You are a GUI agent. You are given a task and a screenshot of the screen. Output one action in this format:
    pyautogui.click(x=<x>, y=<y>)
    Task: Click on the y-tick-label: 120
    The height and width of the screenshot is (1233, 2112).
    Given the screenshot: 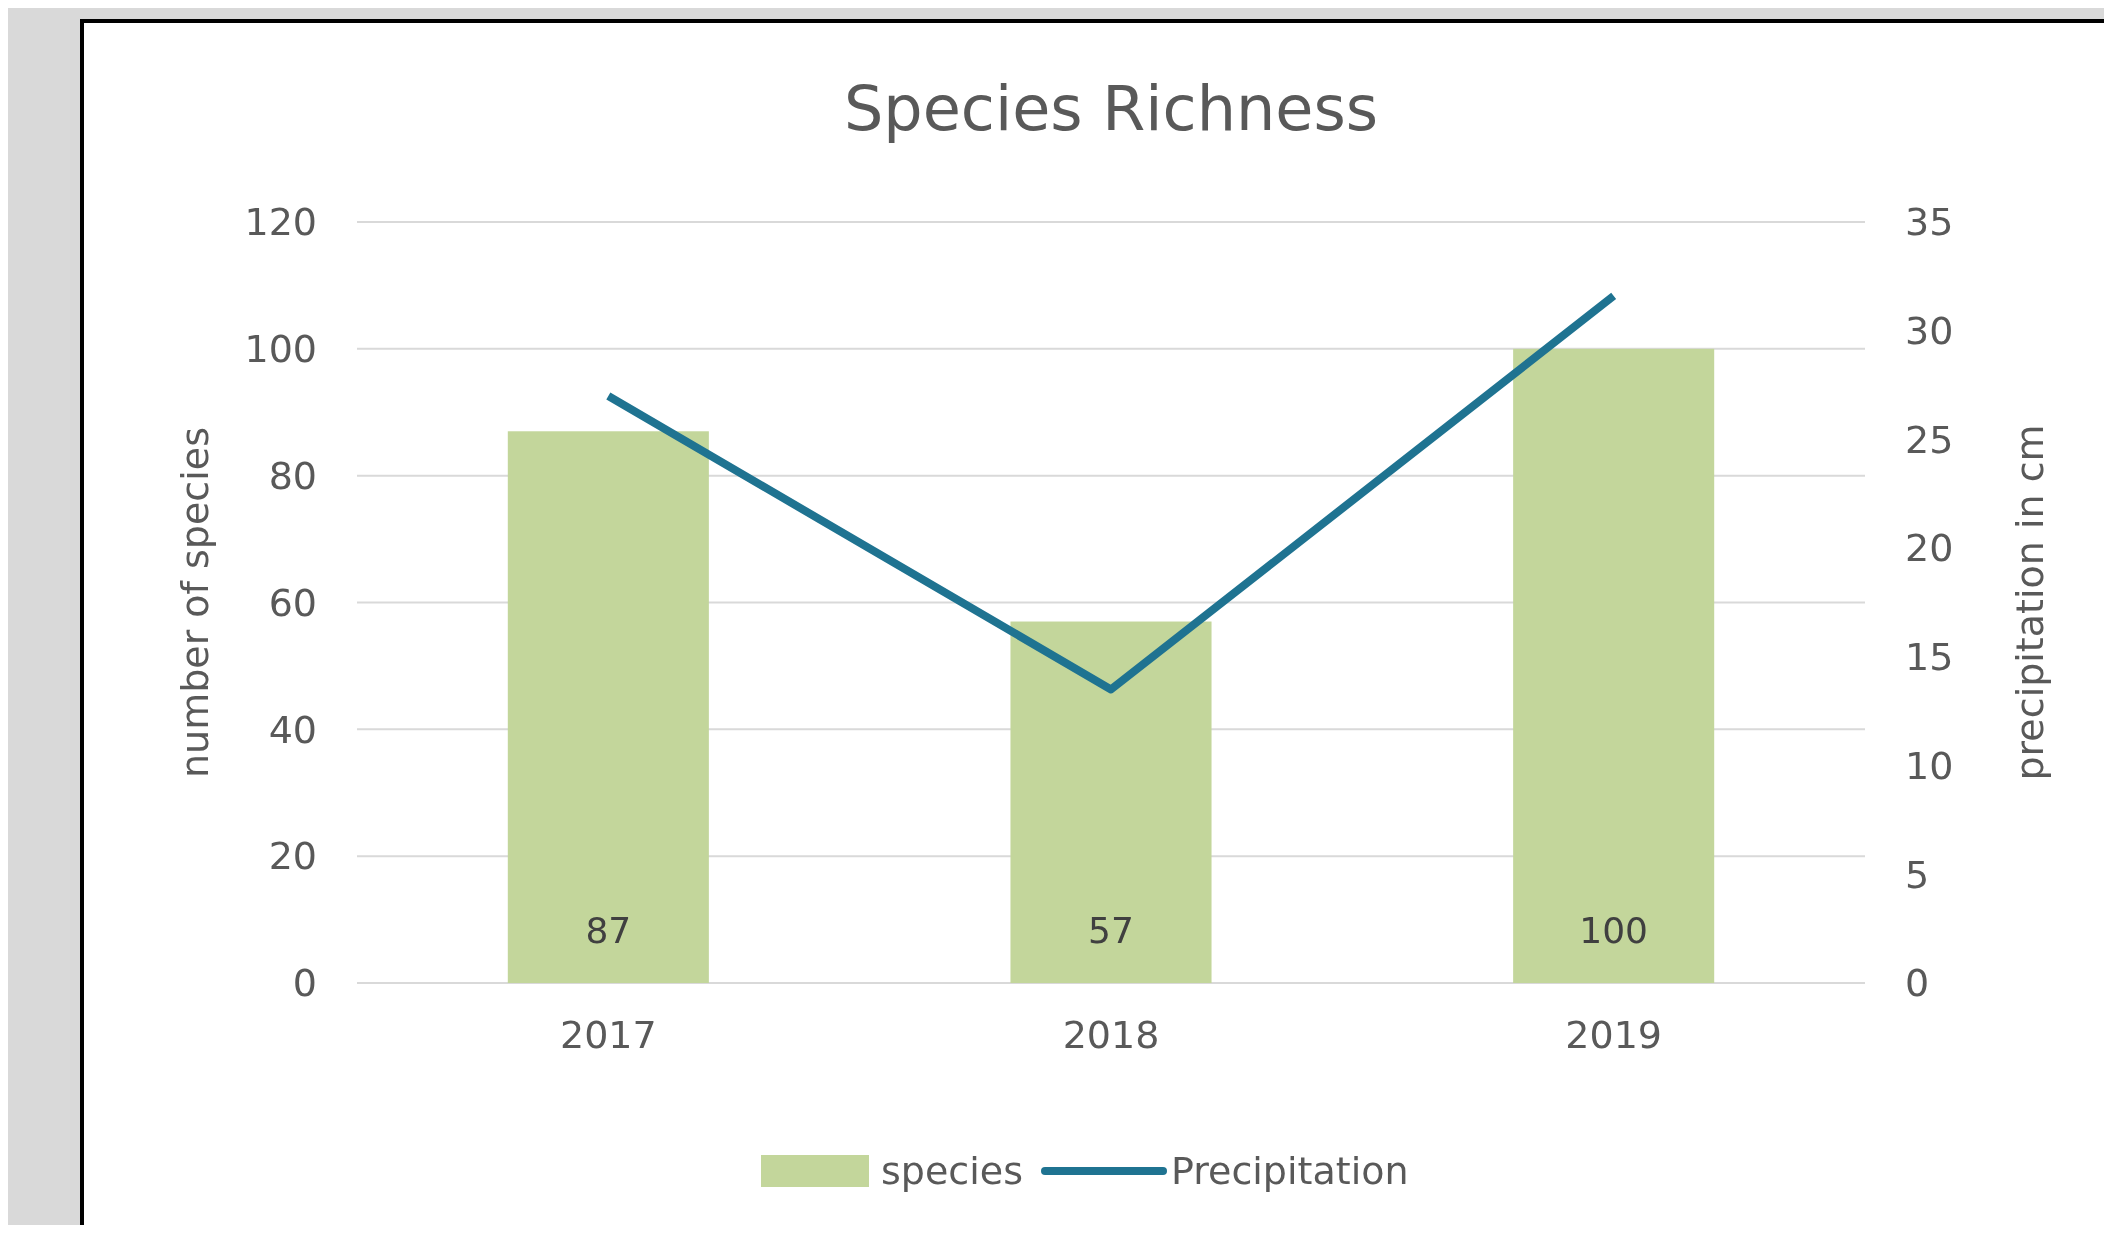 What is the action you would take?
    pyautogui.click(x=280, y=222)
    